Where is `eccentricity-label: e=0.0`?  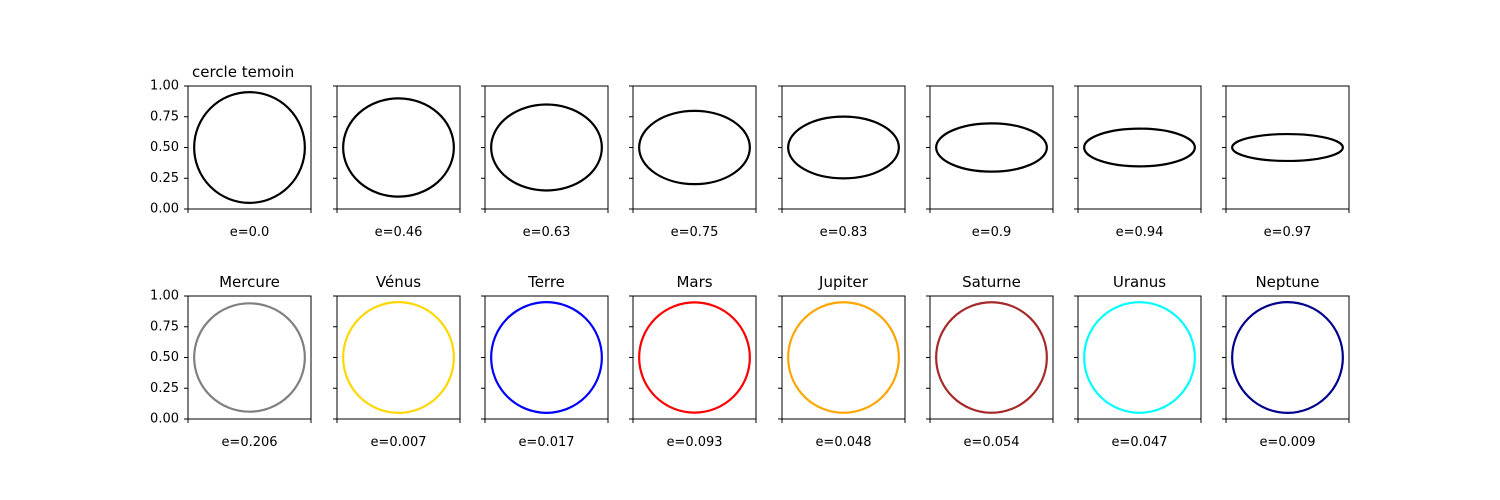 eccentricity-label: e=0.0 is located at coordinates (250, 232).